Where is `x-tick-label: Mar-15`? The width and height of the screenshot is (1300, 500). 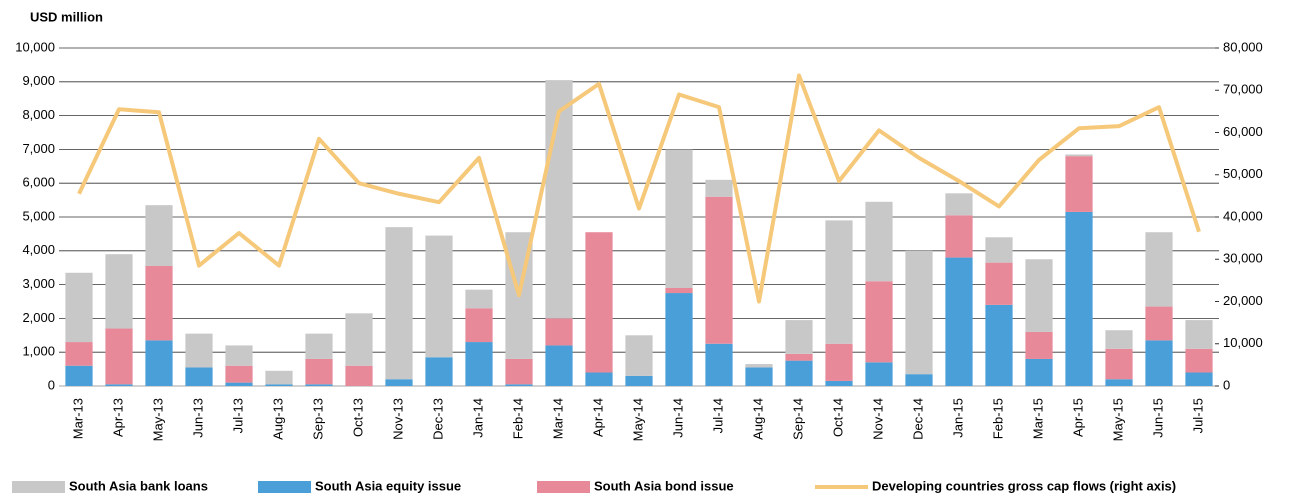 x-tick-label: Mar-15 is located at coordinates (1037, 418).